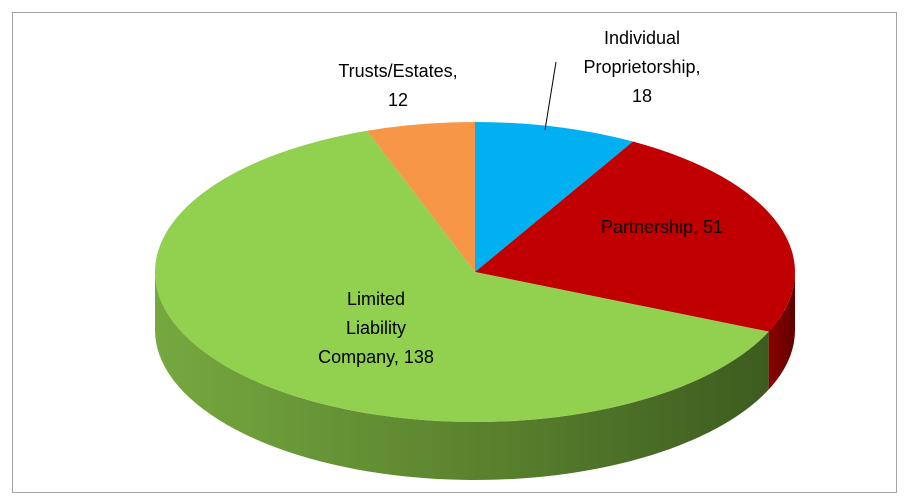 The height and width of the screenshot is (503, 909). What do you see at coordinates (554, 197) in the screenshot?
I see `slice: Individual Proprietorship` at bounding box center [554, 197].